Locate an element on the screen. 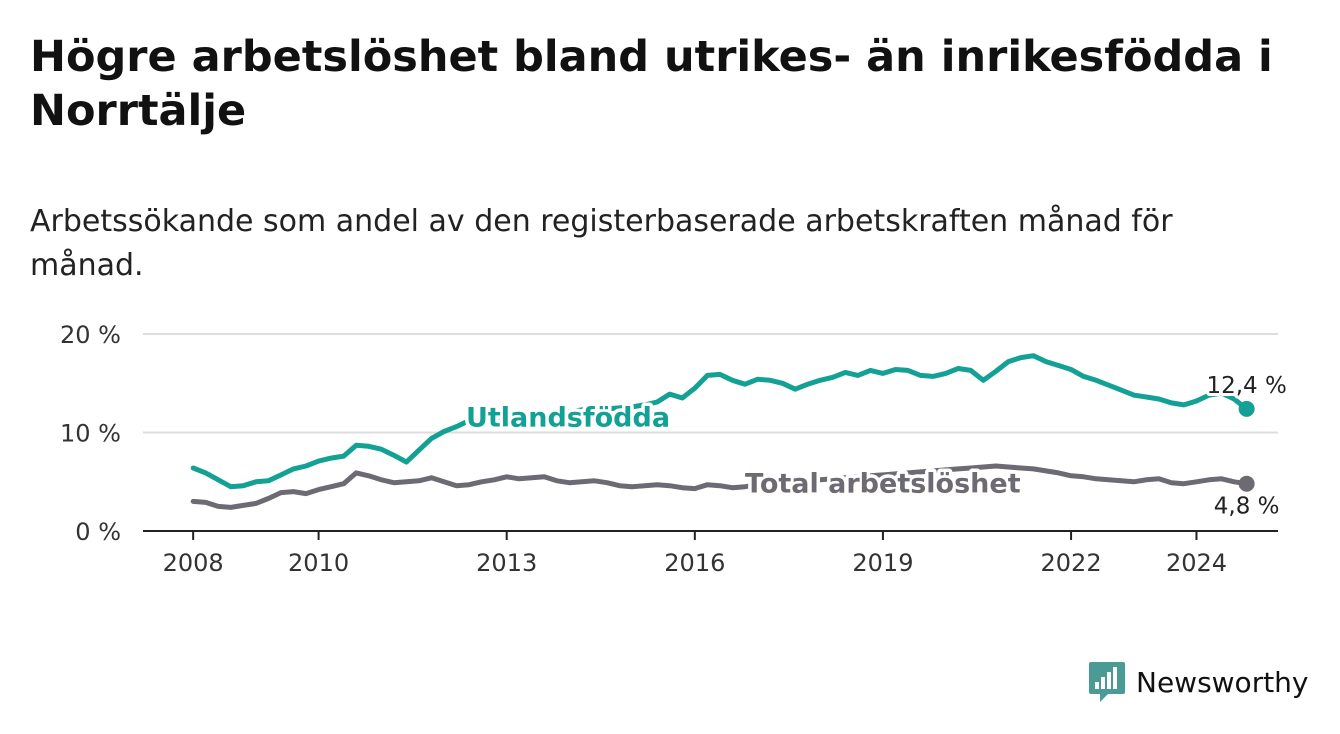 The image size is (1340, 734). bar-chart-logo-icon is located at coordinates (1107, 682).